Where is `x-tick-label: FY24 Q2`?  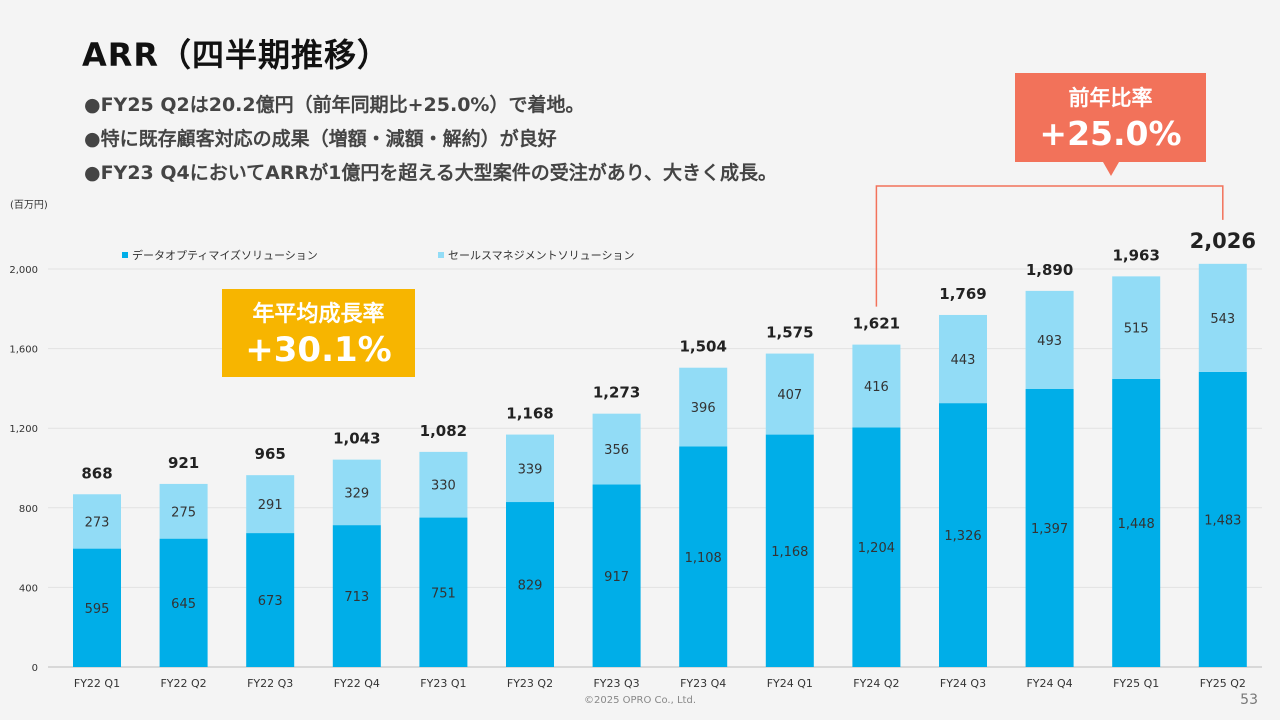
x-tick-label: FY24 Q2 is located at coordinates (876, 683).